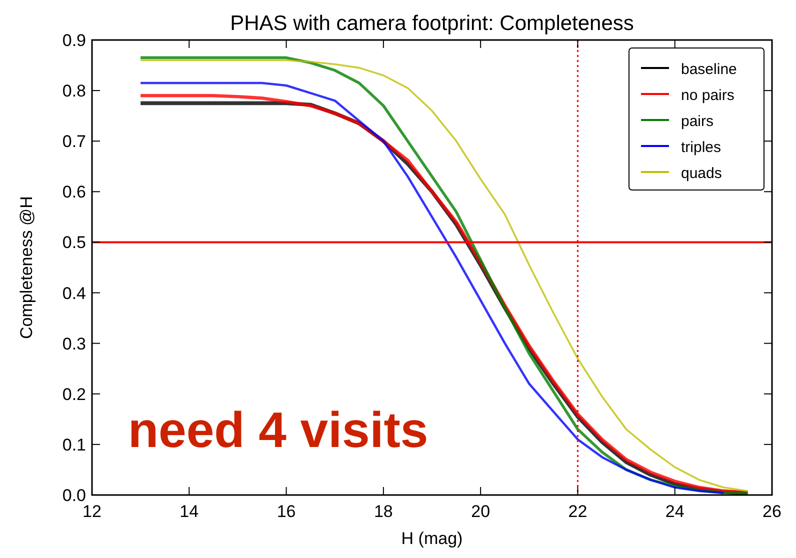 This screenshot has width=796, height=558. I want to click on x-tick-label: 20, so click(480, 511).